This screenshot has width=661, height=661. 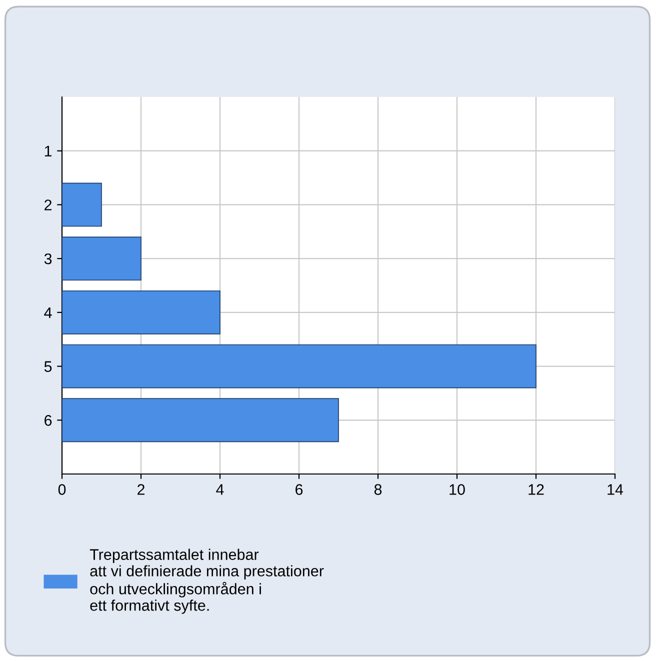 I want to click on x-tick-label: 8, so click(x=378, y=489).